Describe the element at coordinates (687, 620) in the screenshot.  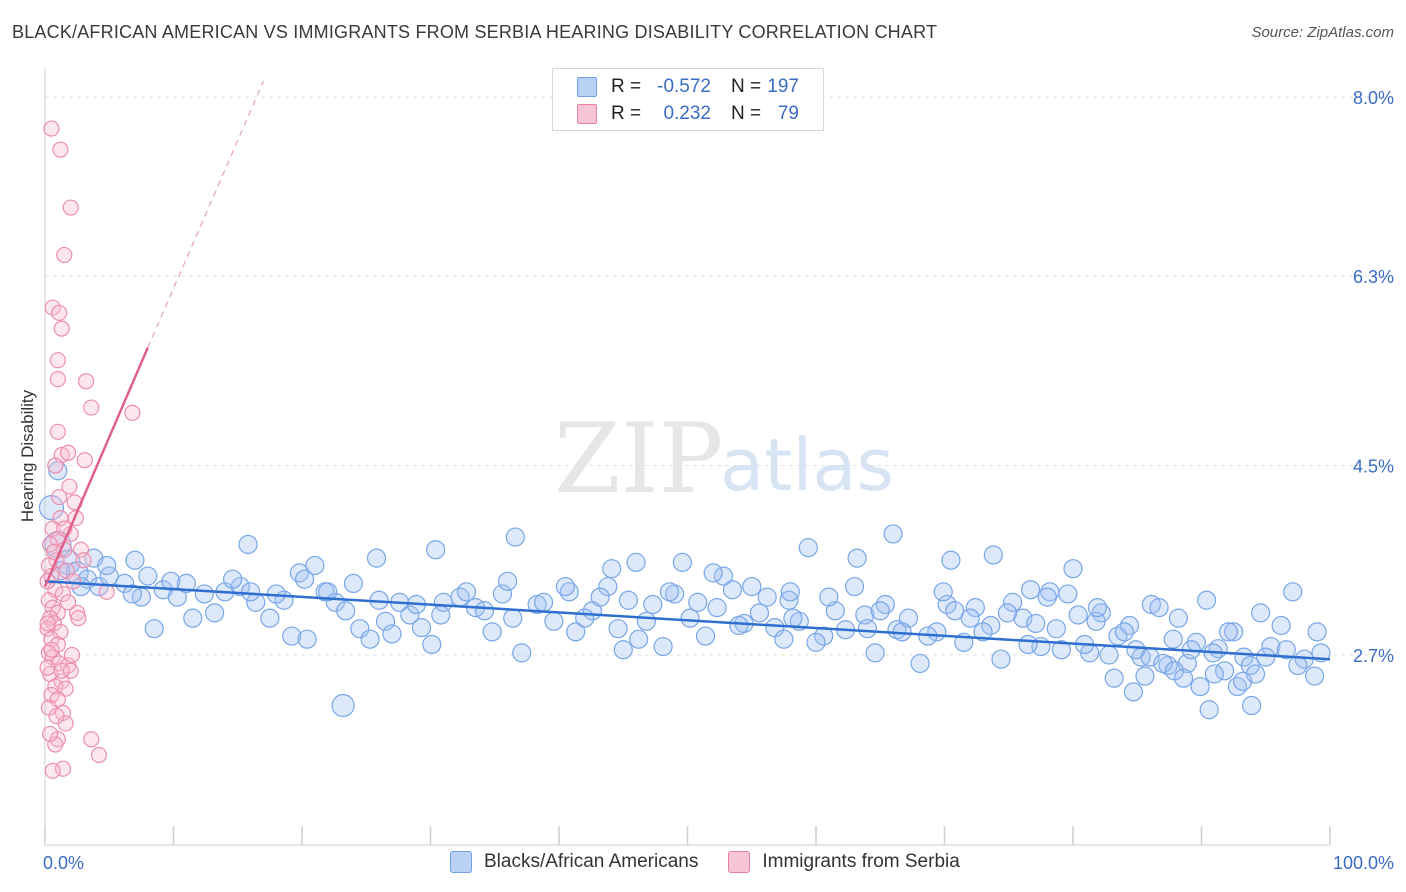
I see `trend-line-blacks` at that location.